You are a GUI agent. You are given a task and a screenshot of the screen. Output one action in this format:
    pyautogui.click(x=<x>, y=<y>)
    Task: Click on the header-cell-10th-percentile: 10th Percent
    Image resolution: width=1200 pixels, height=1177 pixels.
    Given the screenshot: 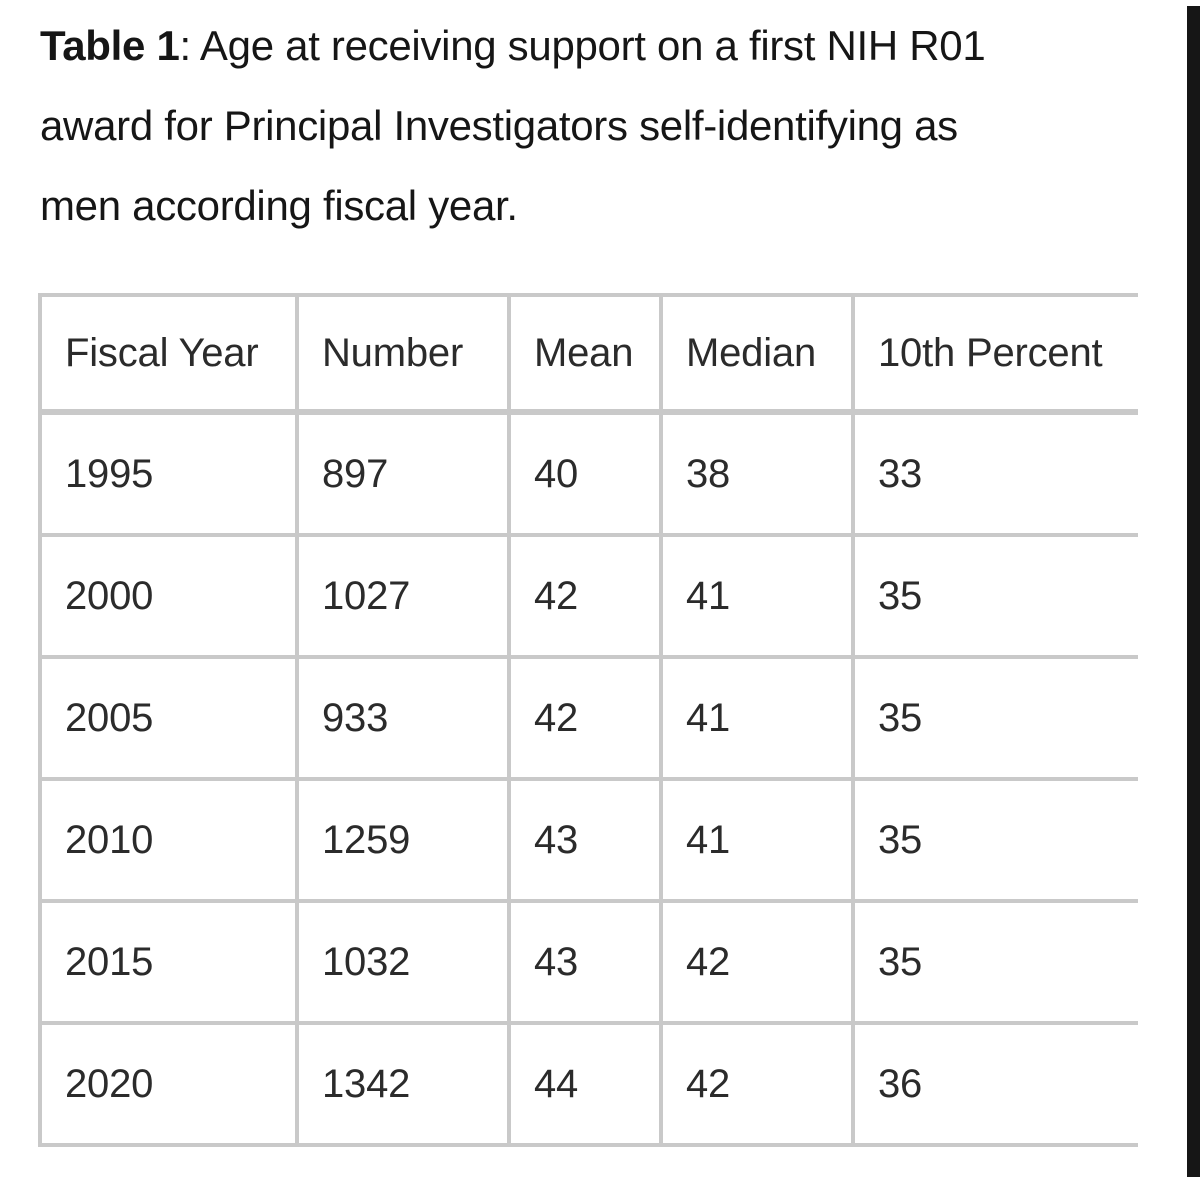 What is the action you would take?
    pyautogui.click(x=994, y=354)
    